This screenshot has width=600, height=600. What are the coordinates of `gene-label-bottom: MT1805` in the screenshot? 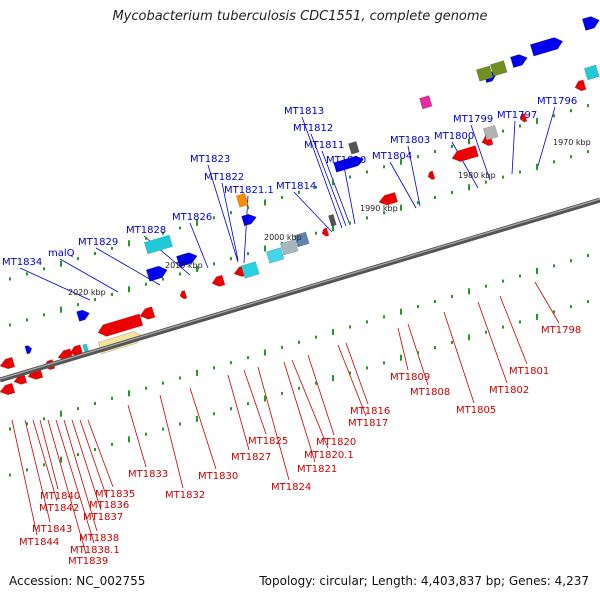 It's located at (476, 410).